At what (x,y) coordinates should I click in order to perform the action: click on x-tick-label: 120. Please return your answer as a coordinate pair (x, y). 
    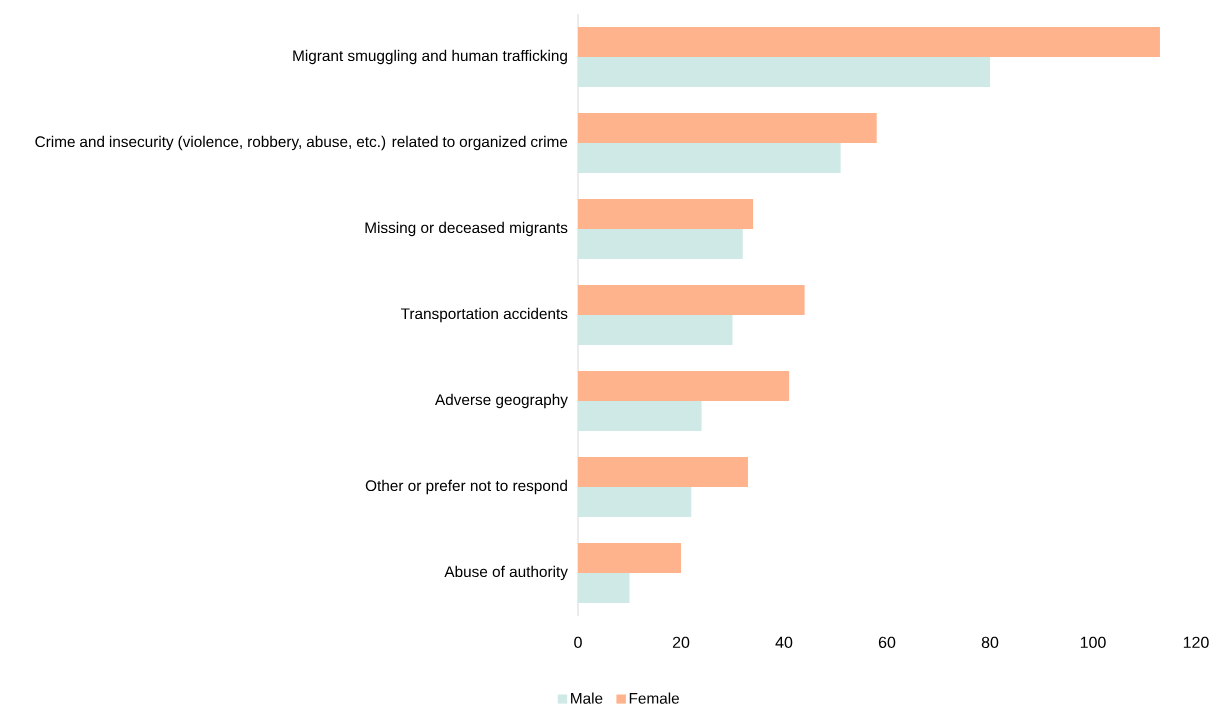
    Looking at the image, I should click on (1196, 642).